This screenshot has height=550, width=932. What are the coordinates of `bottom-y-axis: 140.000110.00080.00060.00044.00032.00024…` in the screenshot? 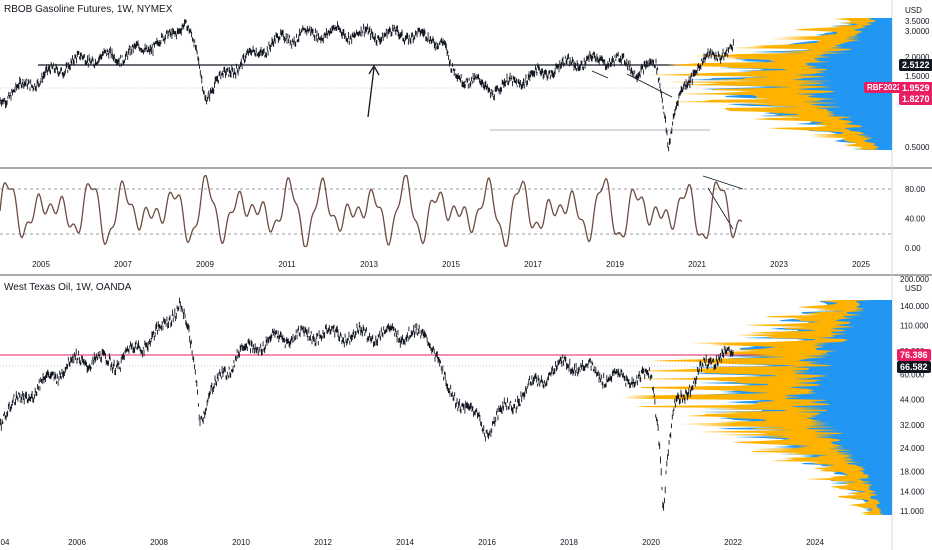 It's located at (914, 409).